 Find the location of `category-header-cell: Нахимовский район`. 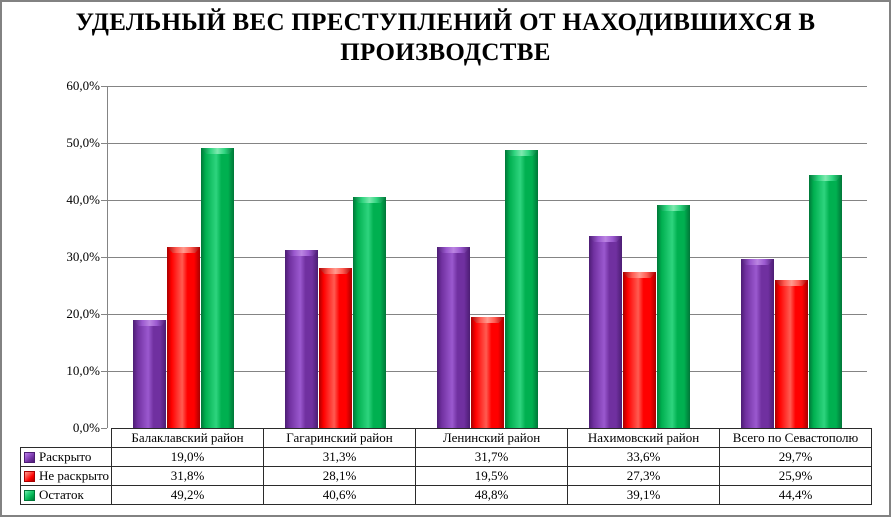

category-header-cell: Нахимовский район is located at coordinates (644, 438).